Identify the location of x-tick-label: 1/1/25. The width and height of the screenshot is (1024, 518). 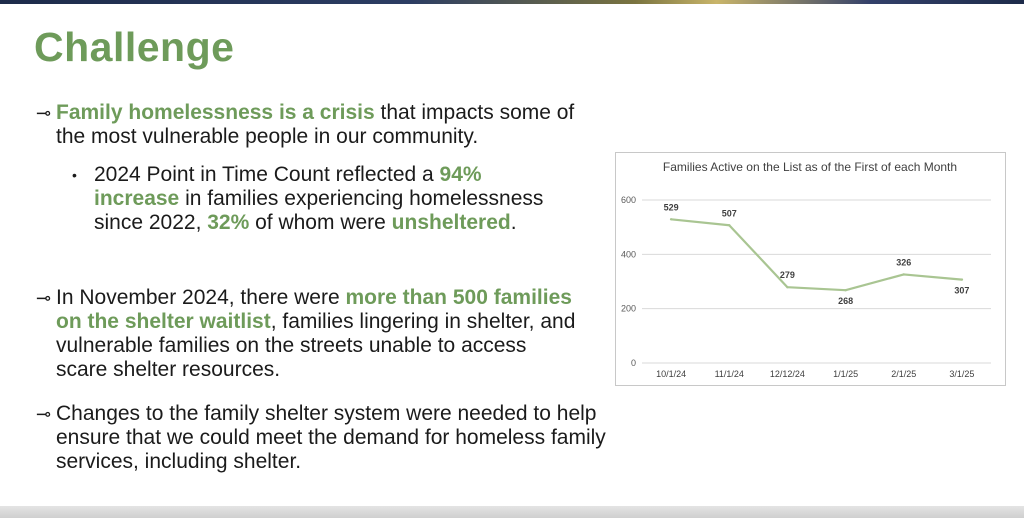
(845, 374).